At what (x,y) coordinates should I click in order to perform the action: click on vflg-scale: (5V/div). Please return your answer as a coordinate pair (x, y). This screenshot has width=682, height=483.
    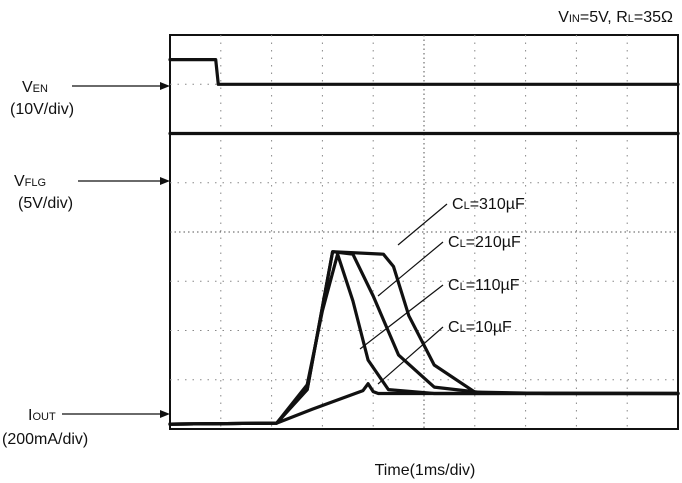
    Looking at the image, I should click on (45, 203).